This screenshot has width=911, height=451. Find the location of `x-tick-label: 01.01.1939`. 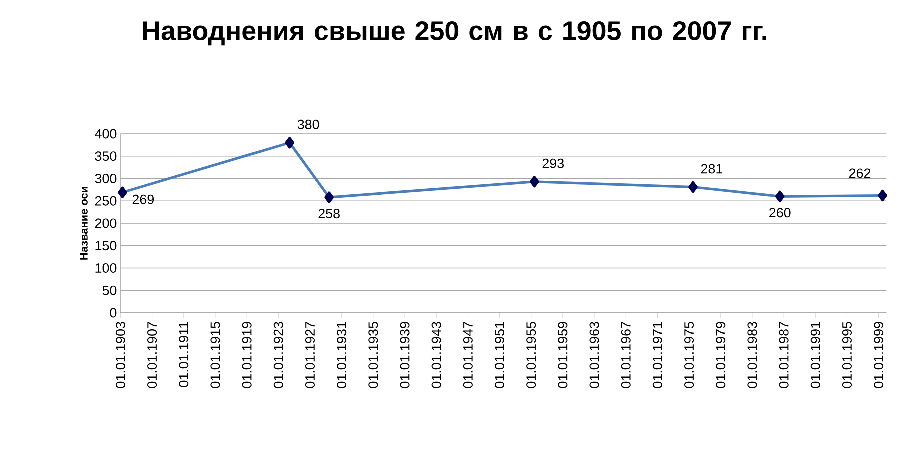

x-tick-label: 01.01.1939 is located at coordinates (405, 355).